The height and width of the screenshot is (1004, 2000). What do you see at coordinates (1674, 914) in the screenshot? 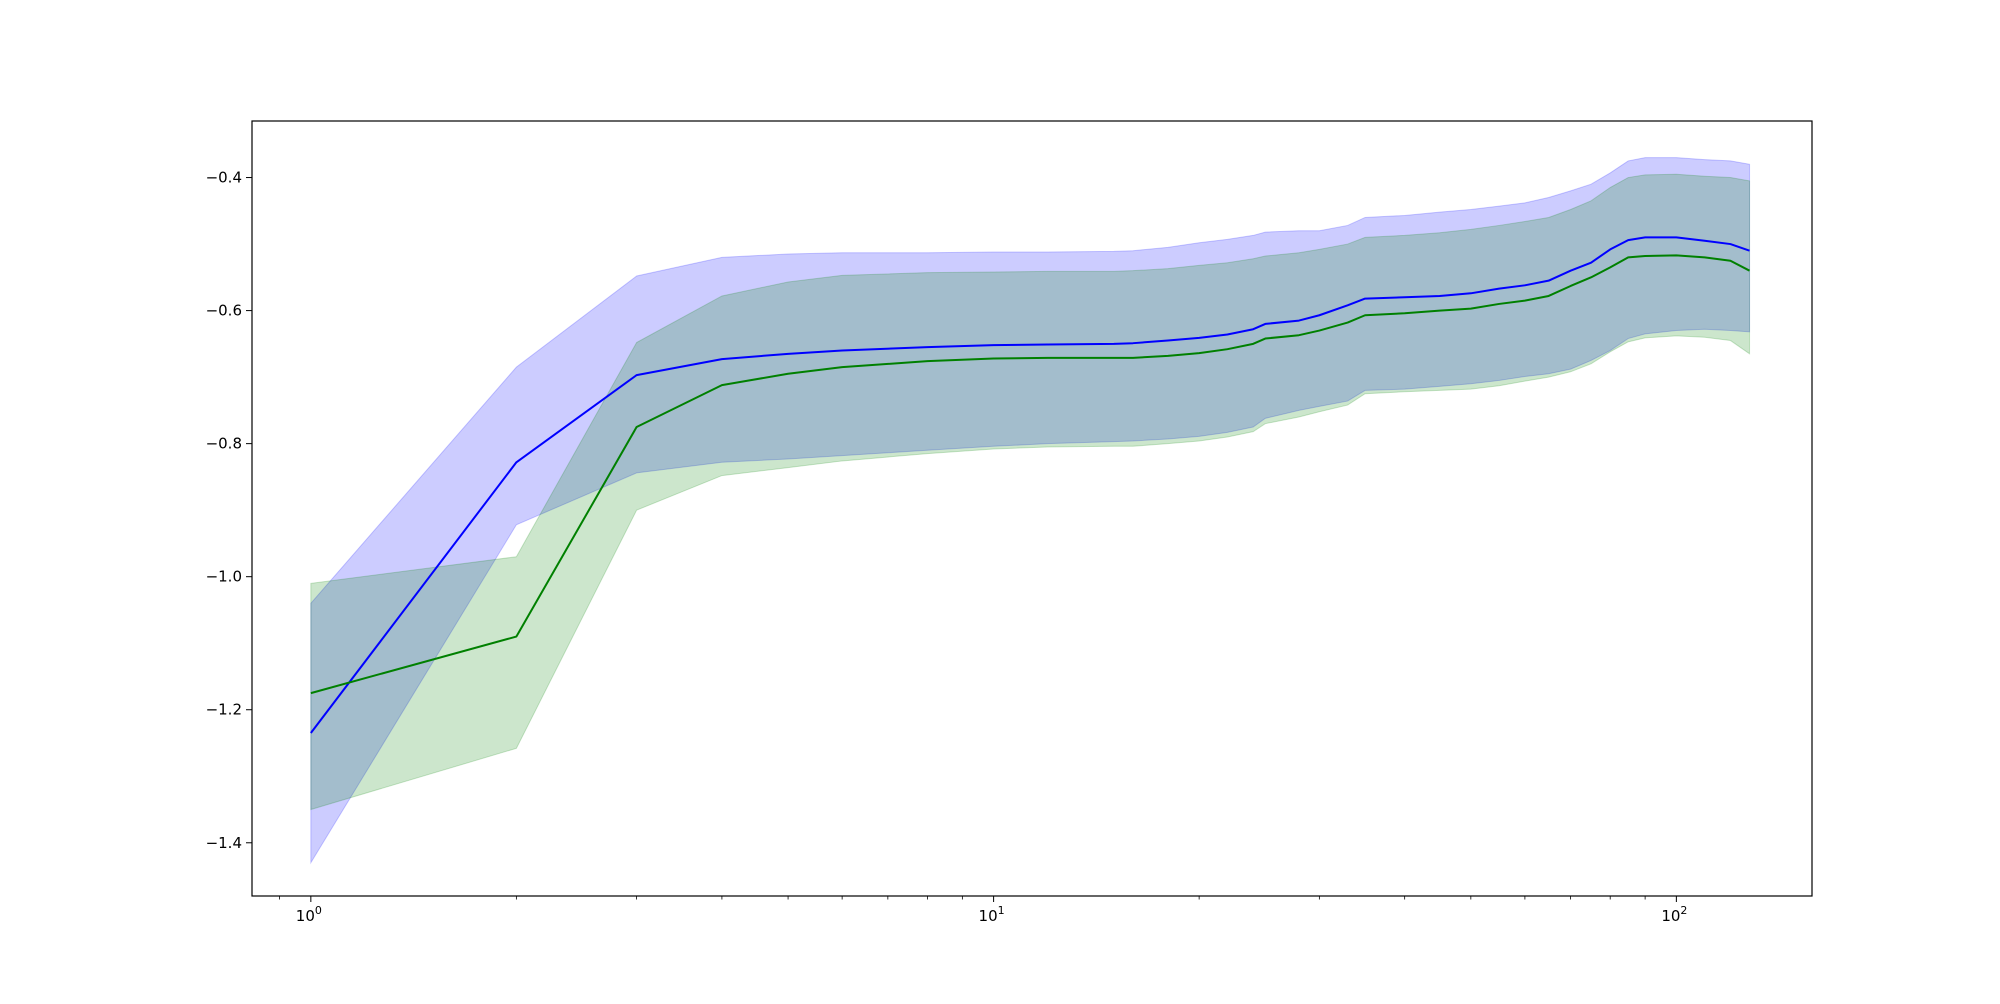
I see `x-tick-label: 10²` at bounding box center [1674, 914].